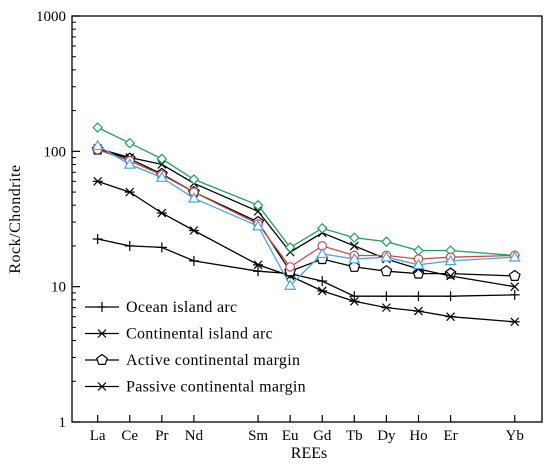  Describe the element at coordinates (258, 436) in the screenshot. I see `x-tick-label: Sm` at that location.